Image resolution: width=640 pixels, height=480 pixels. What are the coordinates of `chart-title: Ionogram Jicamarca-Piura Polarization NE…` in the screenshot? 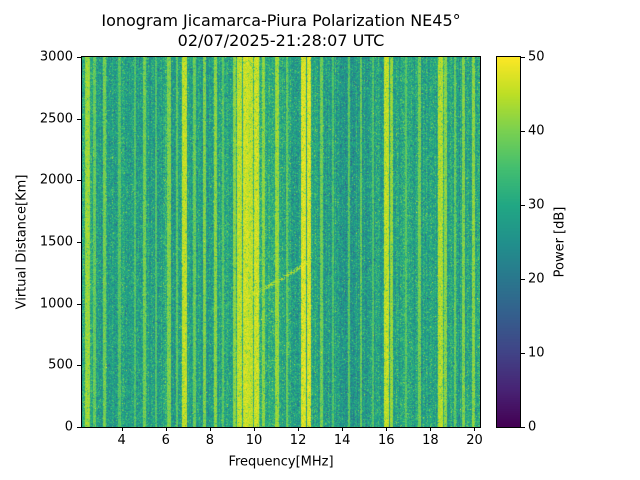 It's located at (281, 31).